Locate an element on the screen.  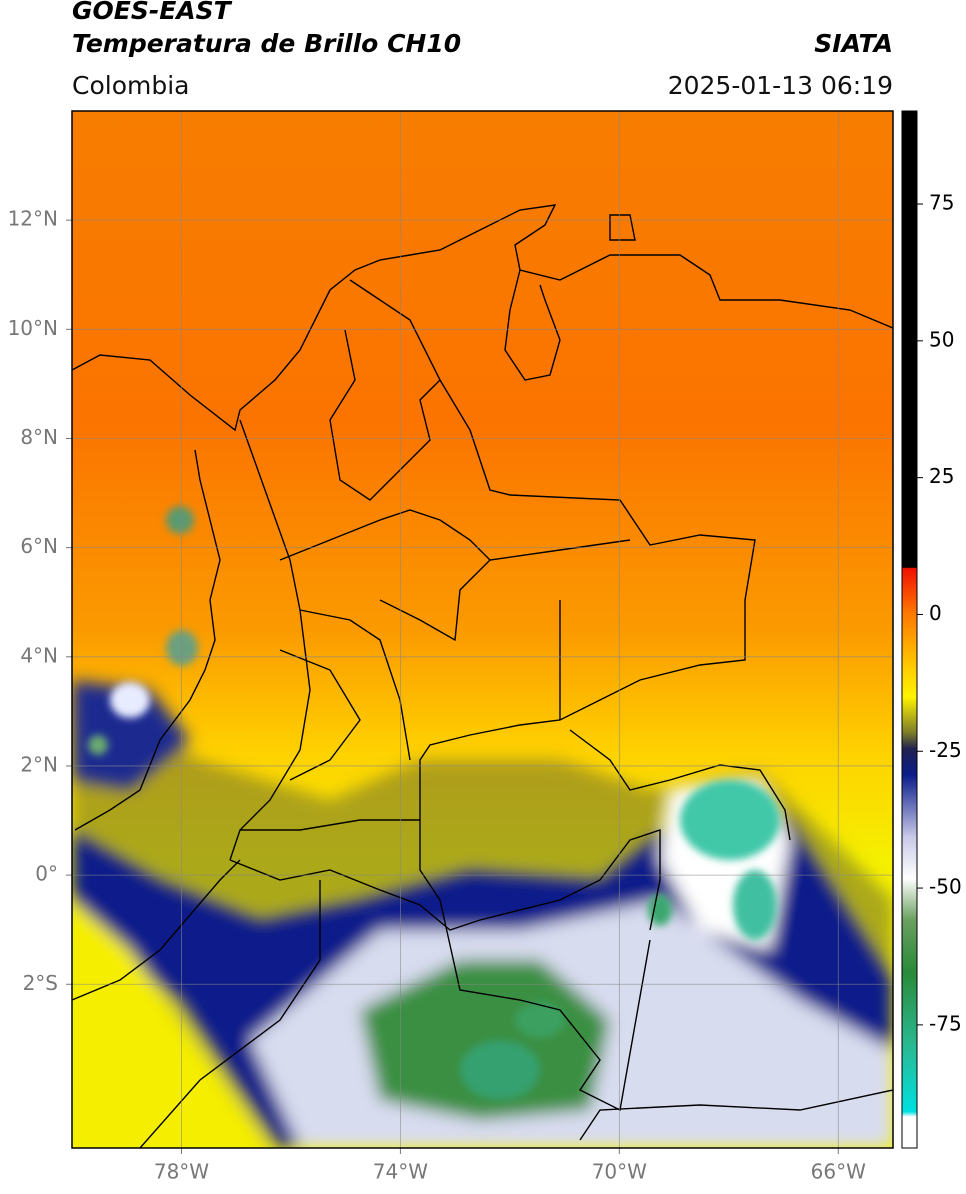
x-tick-label: 78°W is located at coordinates (181, 1172).